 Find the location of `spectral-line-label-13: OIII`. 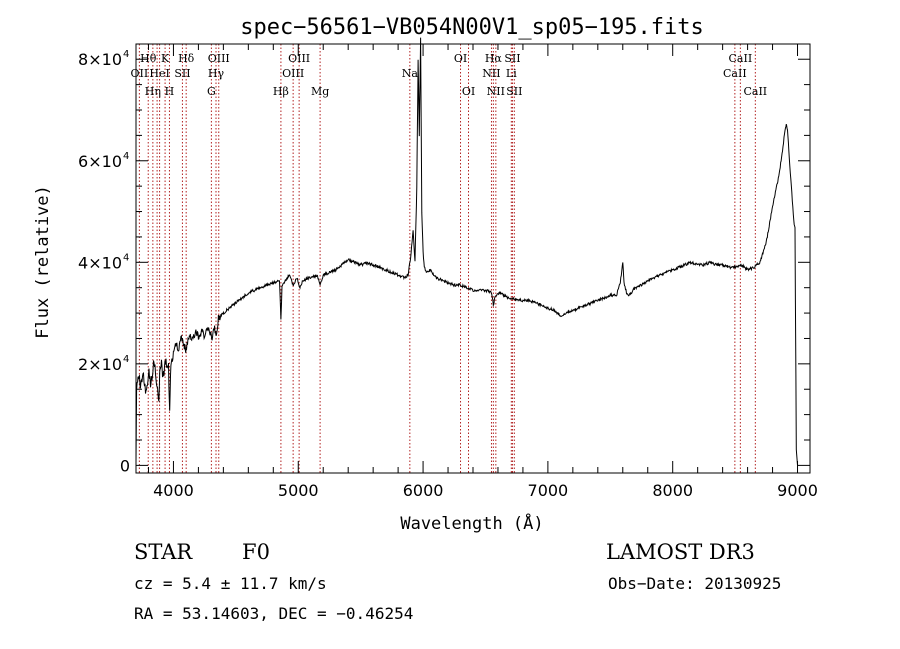

spectral-line-label-13: OIII is located at coordinates (293, 73).